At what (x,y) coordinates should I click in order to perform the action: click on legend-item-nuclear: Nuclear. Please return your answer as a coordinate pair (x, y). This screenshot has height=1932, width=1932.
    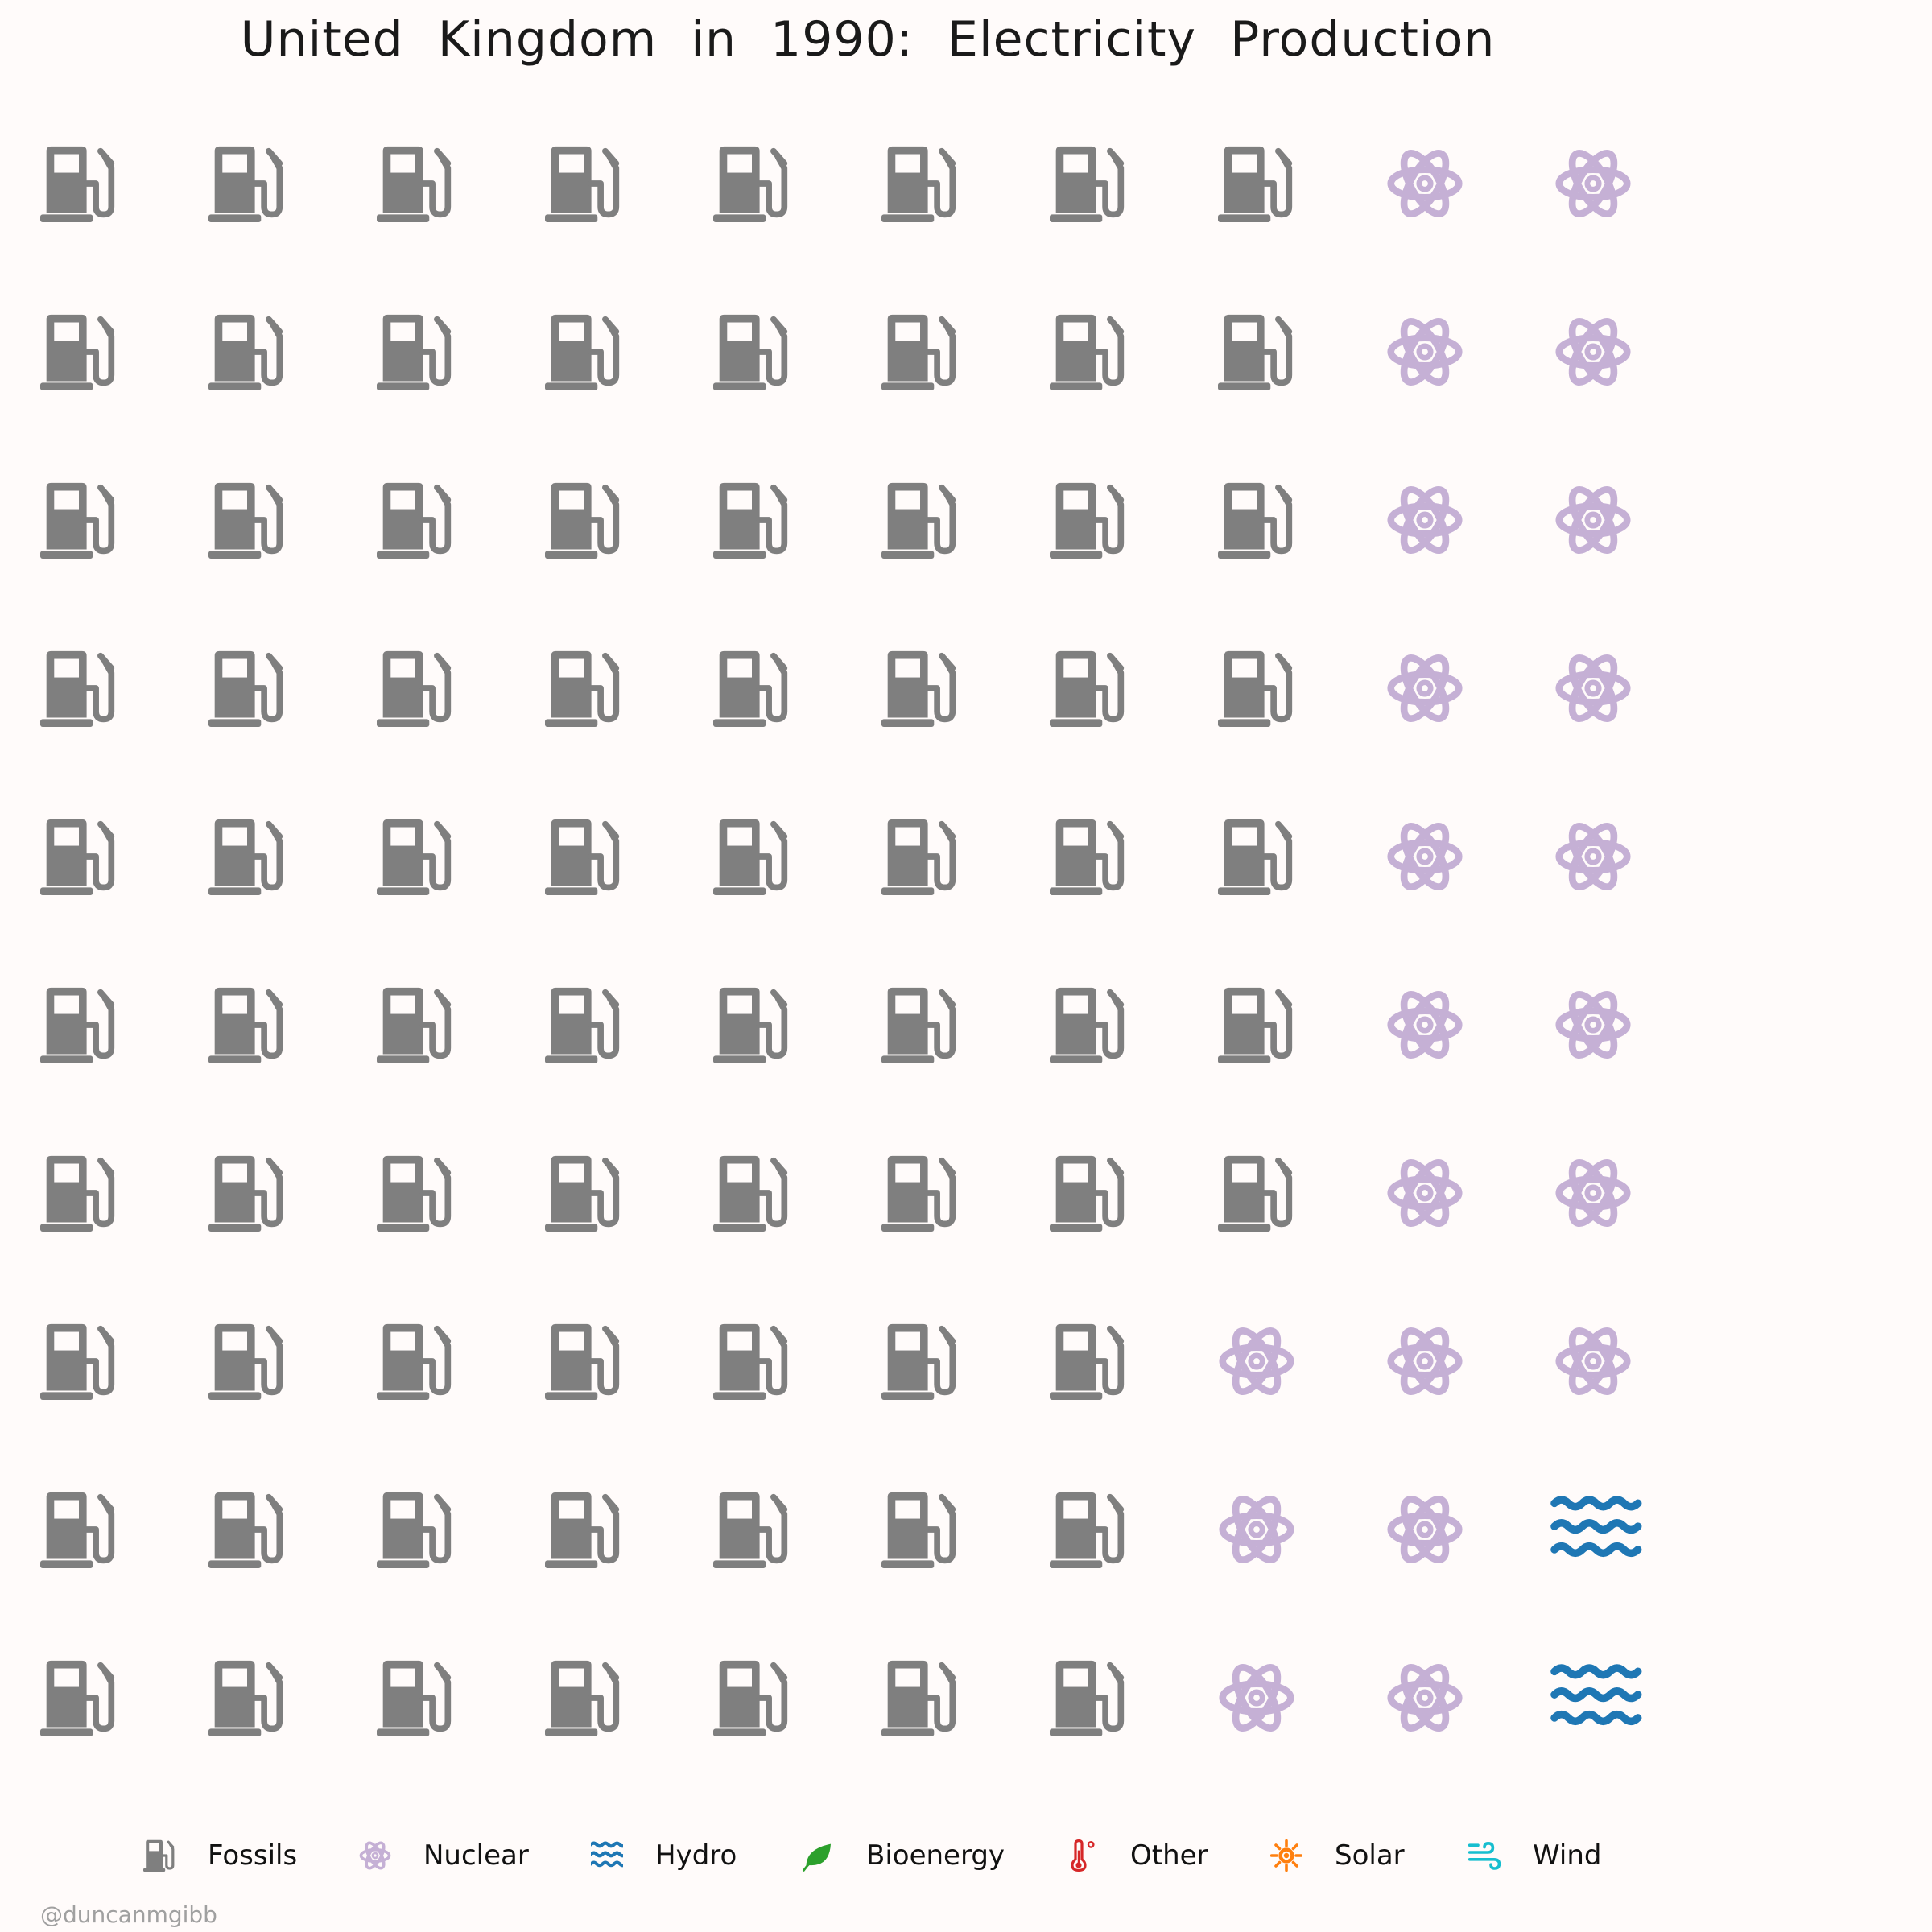
    Looking at the image, I should click on (444, 1855).